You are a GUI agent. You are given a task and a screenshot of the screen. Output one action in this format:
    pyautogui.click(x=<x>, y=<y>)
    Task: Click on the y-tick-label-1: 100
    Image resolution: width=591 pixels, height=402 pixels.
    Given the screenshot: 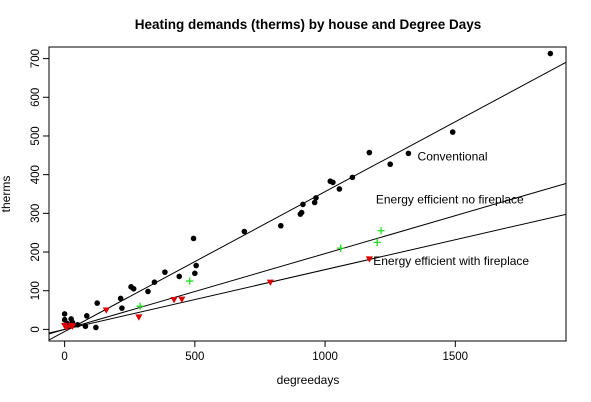 What is the action you would take?
    pyautogui.click(x=36, y=290)
    